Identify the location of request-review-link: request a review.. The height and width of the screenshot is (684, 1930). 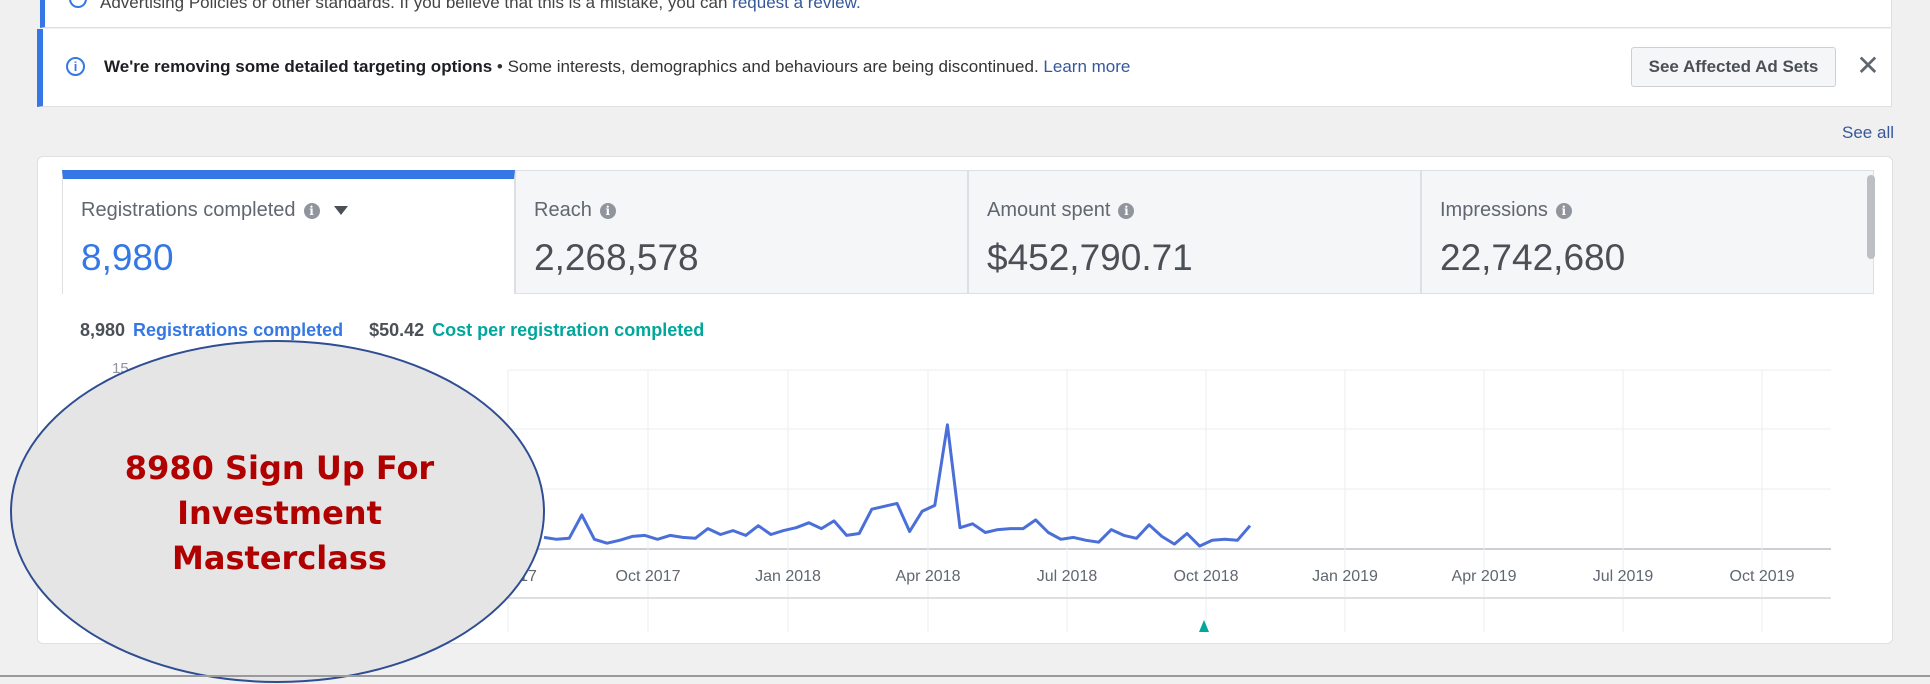
(796, 6).